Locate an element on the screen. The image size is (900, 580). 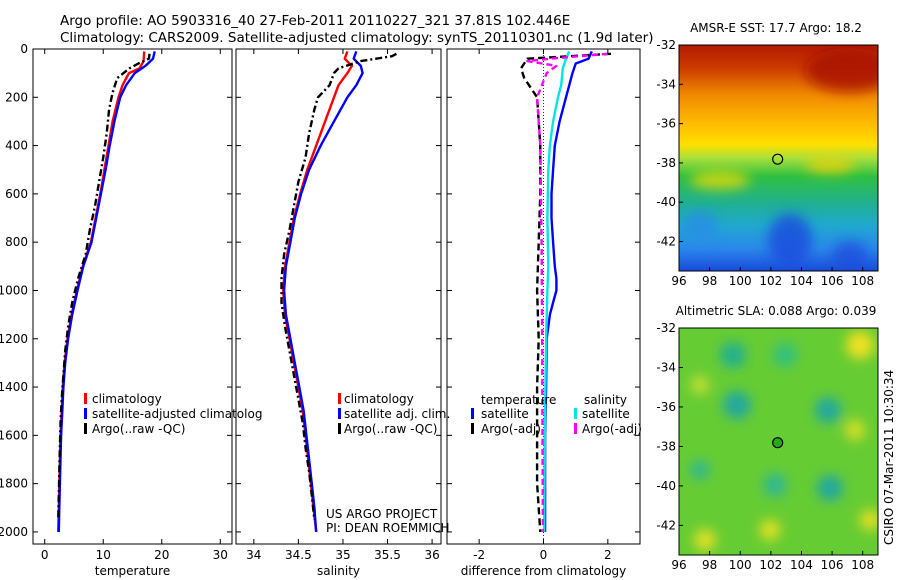
legend-label-temp-satellite: satellite is located at coordinates (505, 414).